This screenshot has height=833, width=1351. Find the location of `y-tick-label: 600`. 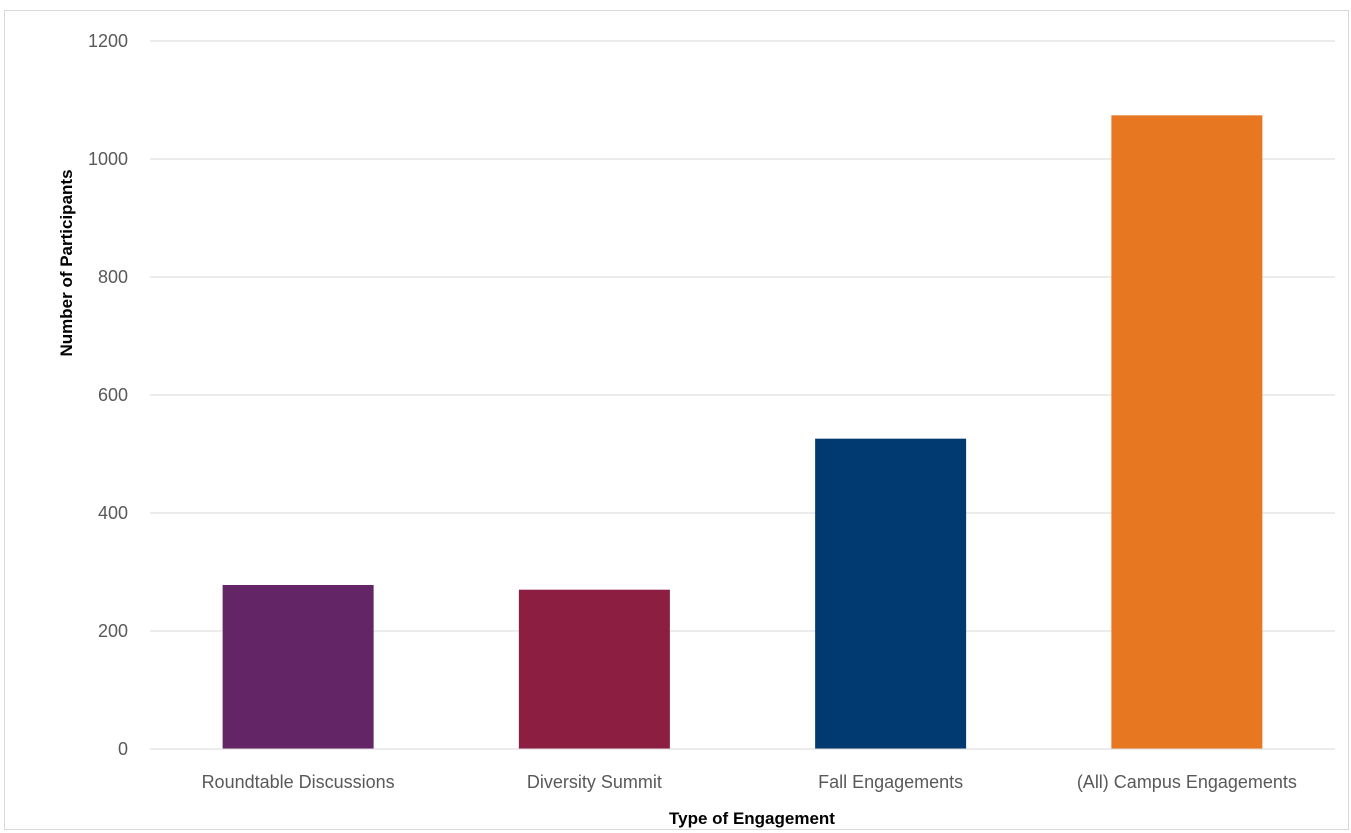

y-tick-label: 600 is located at coordinates (113, 395).